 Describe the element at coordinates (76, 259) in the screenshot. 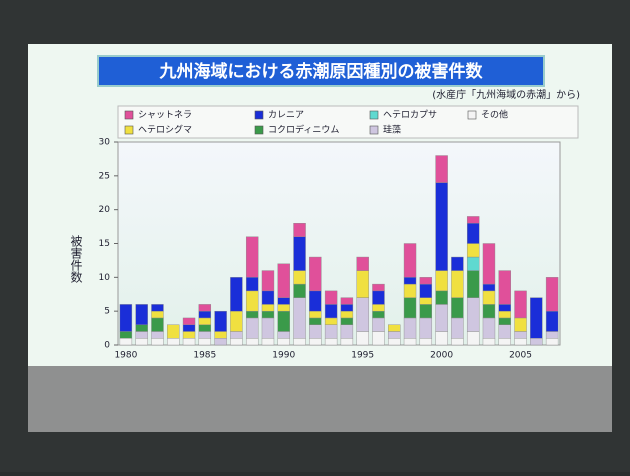

I see `y-axis-label: 被害件数` at that location.